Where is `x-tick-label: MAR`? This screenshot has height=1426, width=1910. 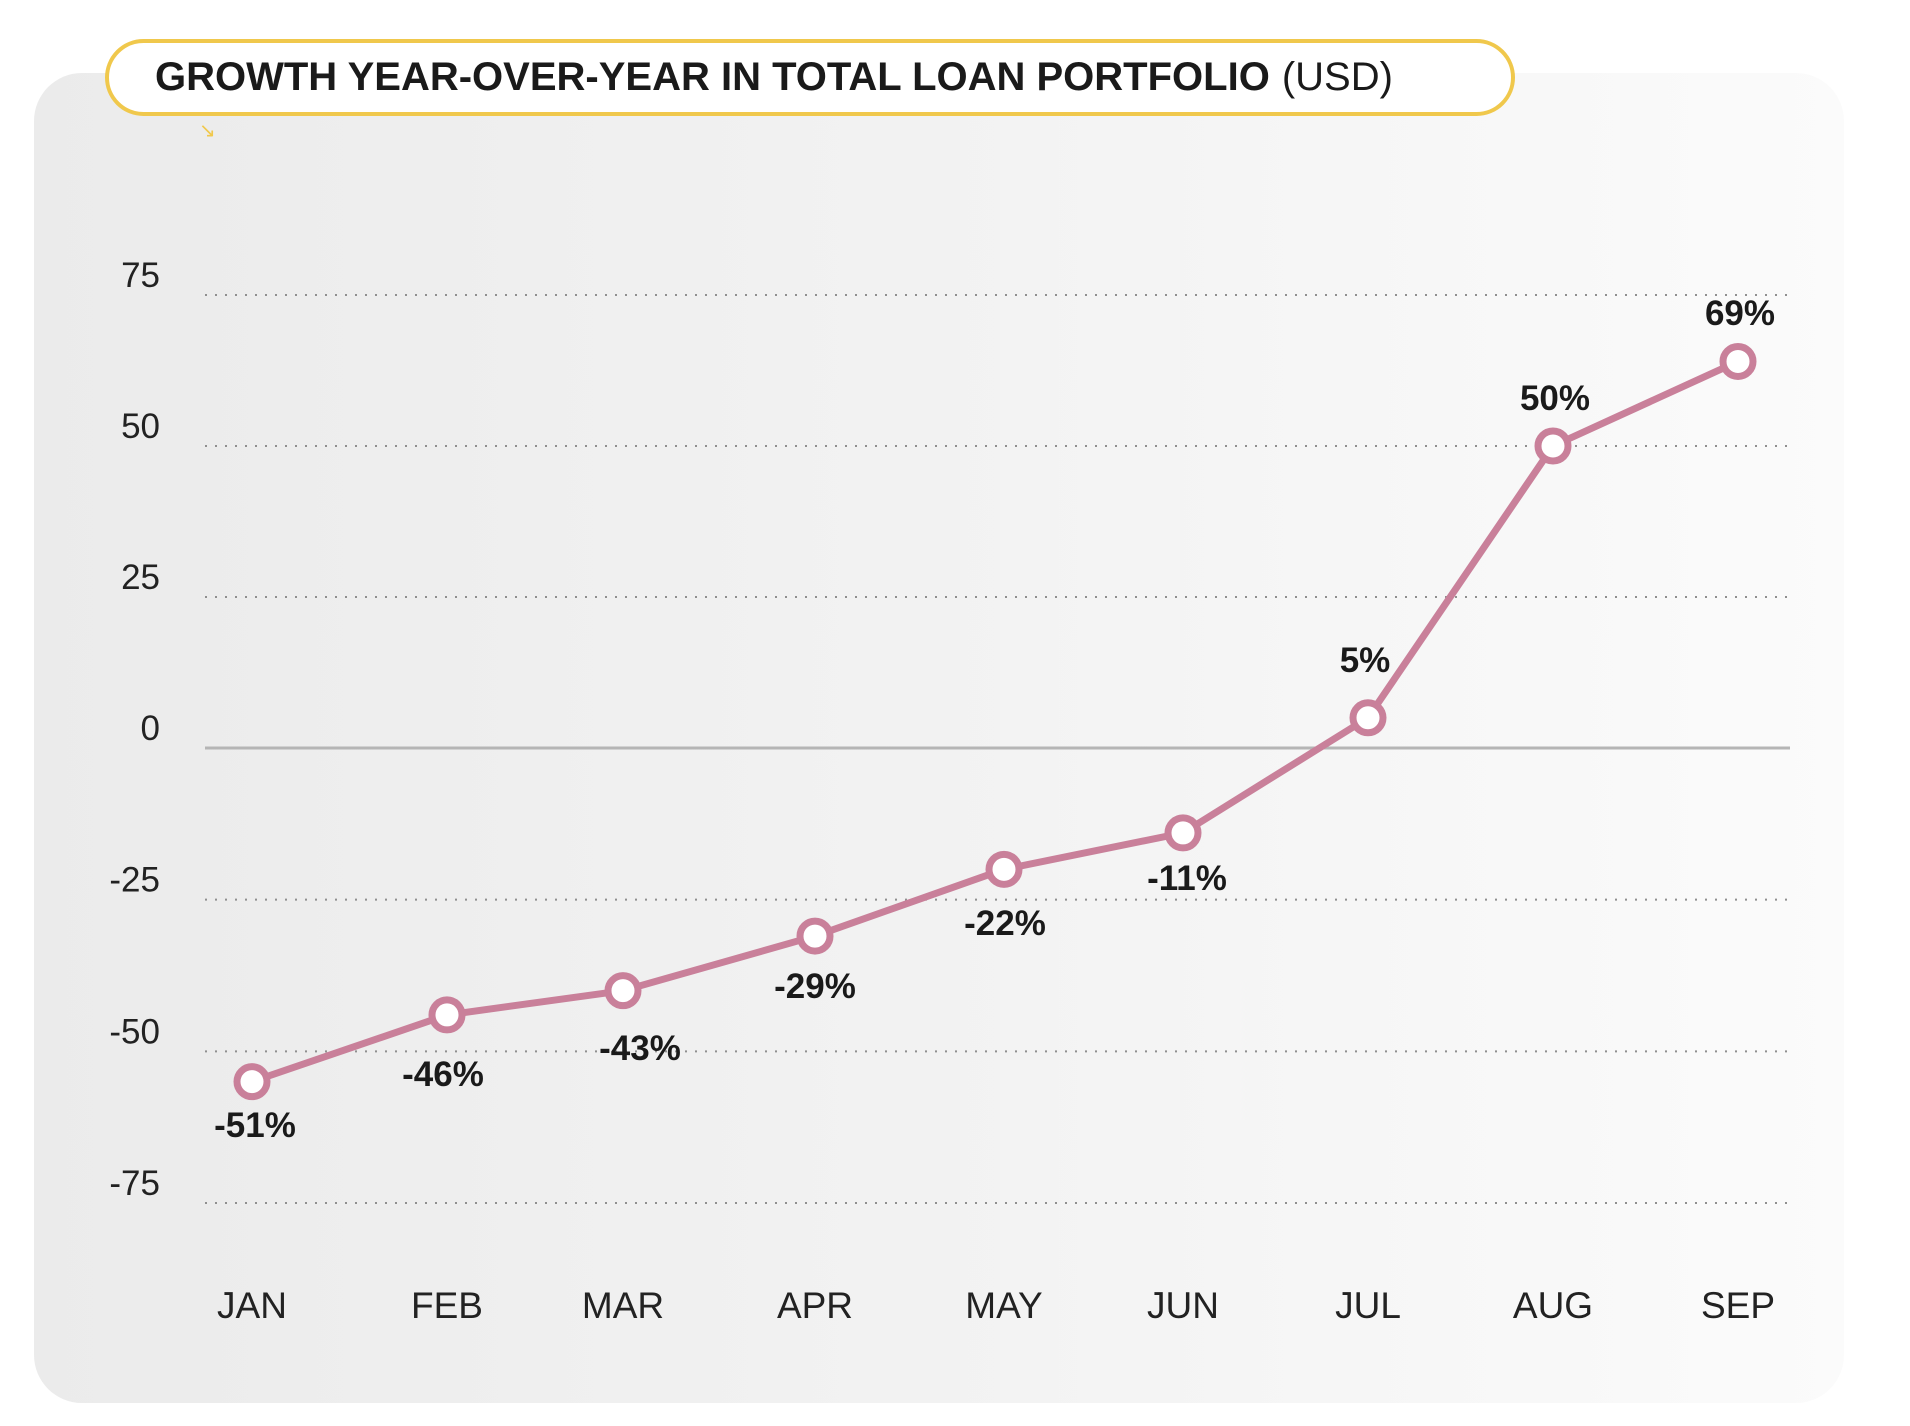 x-tick-label: MAR is located at coordinates (623, 1305).